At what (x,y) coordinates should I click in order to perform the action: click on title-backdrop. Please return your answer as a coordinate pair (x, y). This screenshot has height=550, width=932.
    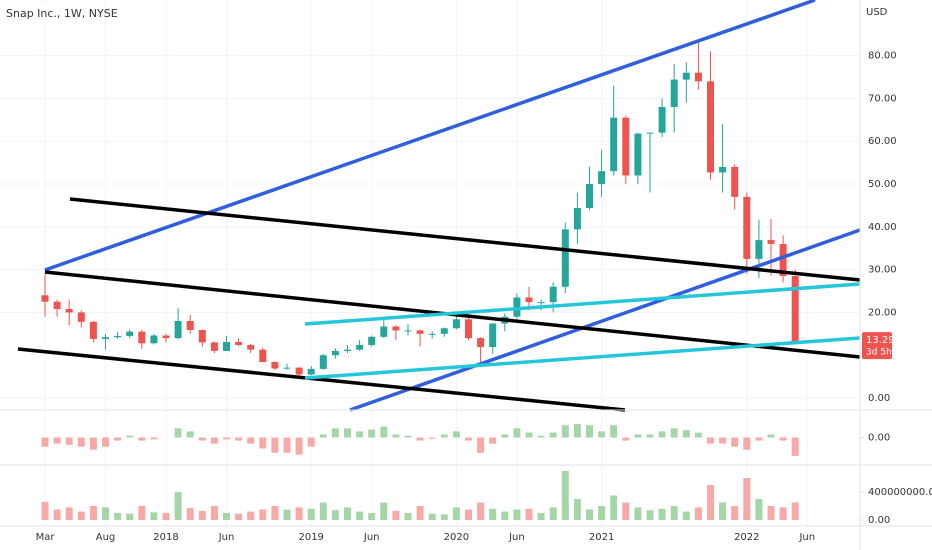
    Looking at the image, I should click on (50, 14).